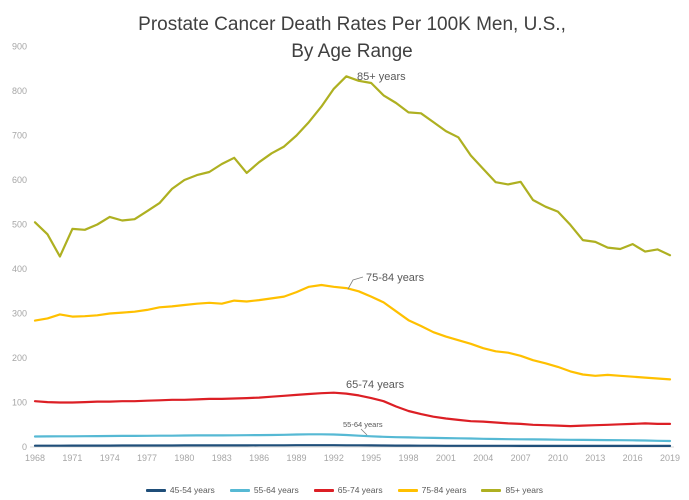  What do you see at coordinates (147, 458) in the screenshot?
I see `x-tick-label-1977: 1977` at bounding box center [147, 458].